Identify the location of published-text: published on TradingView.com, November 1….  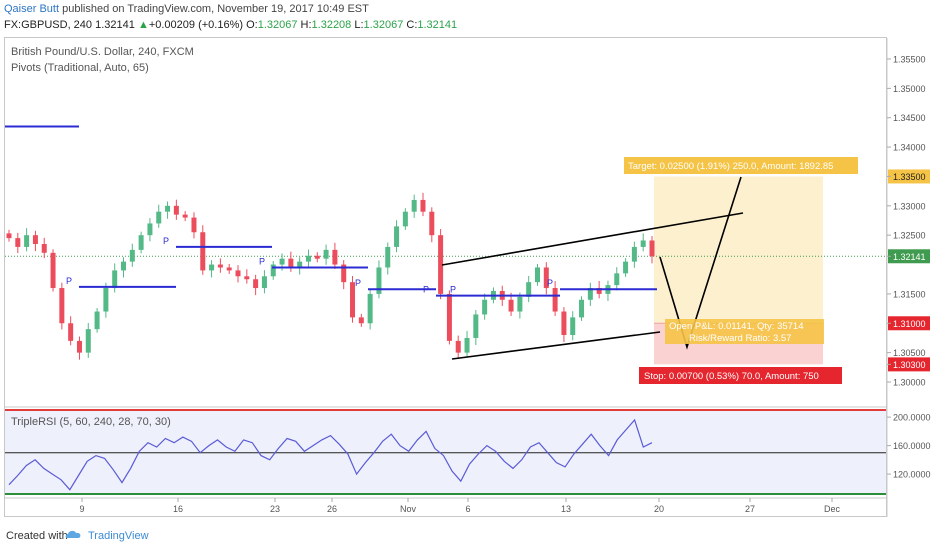
(215, 9).